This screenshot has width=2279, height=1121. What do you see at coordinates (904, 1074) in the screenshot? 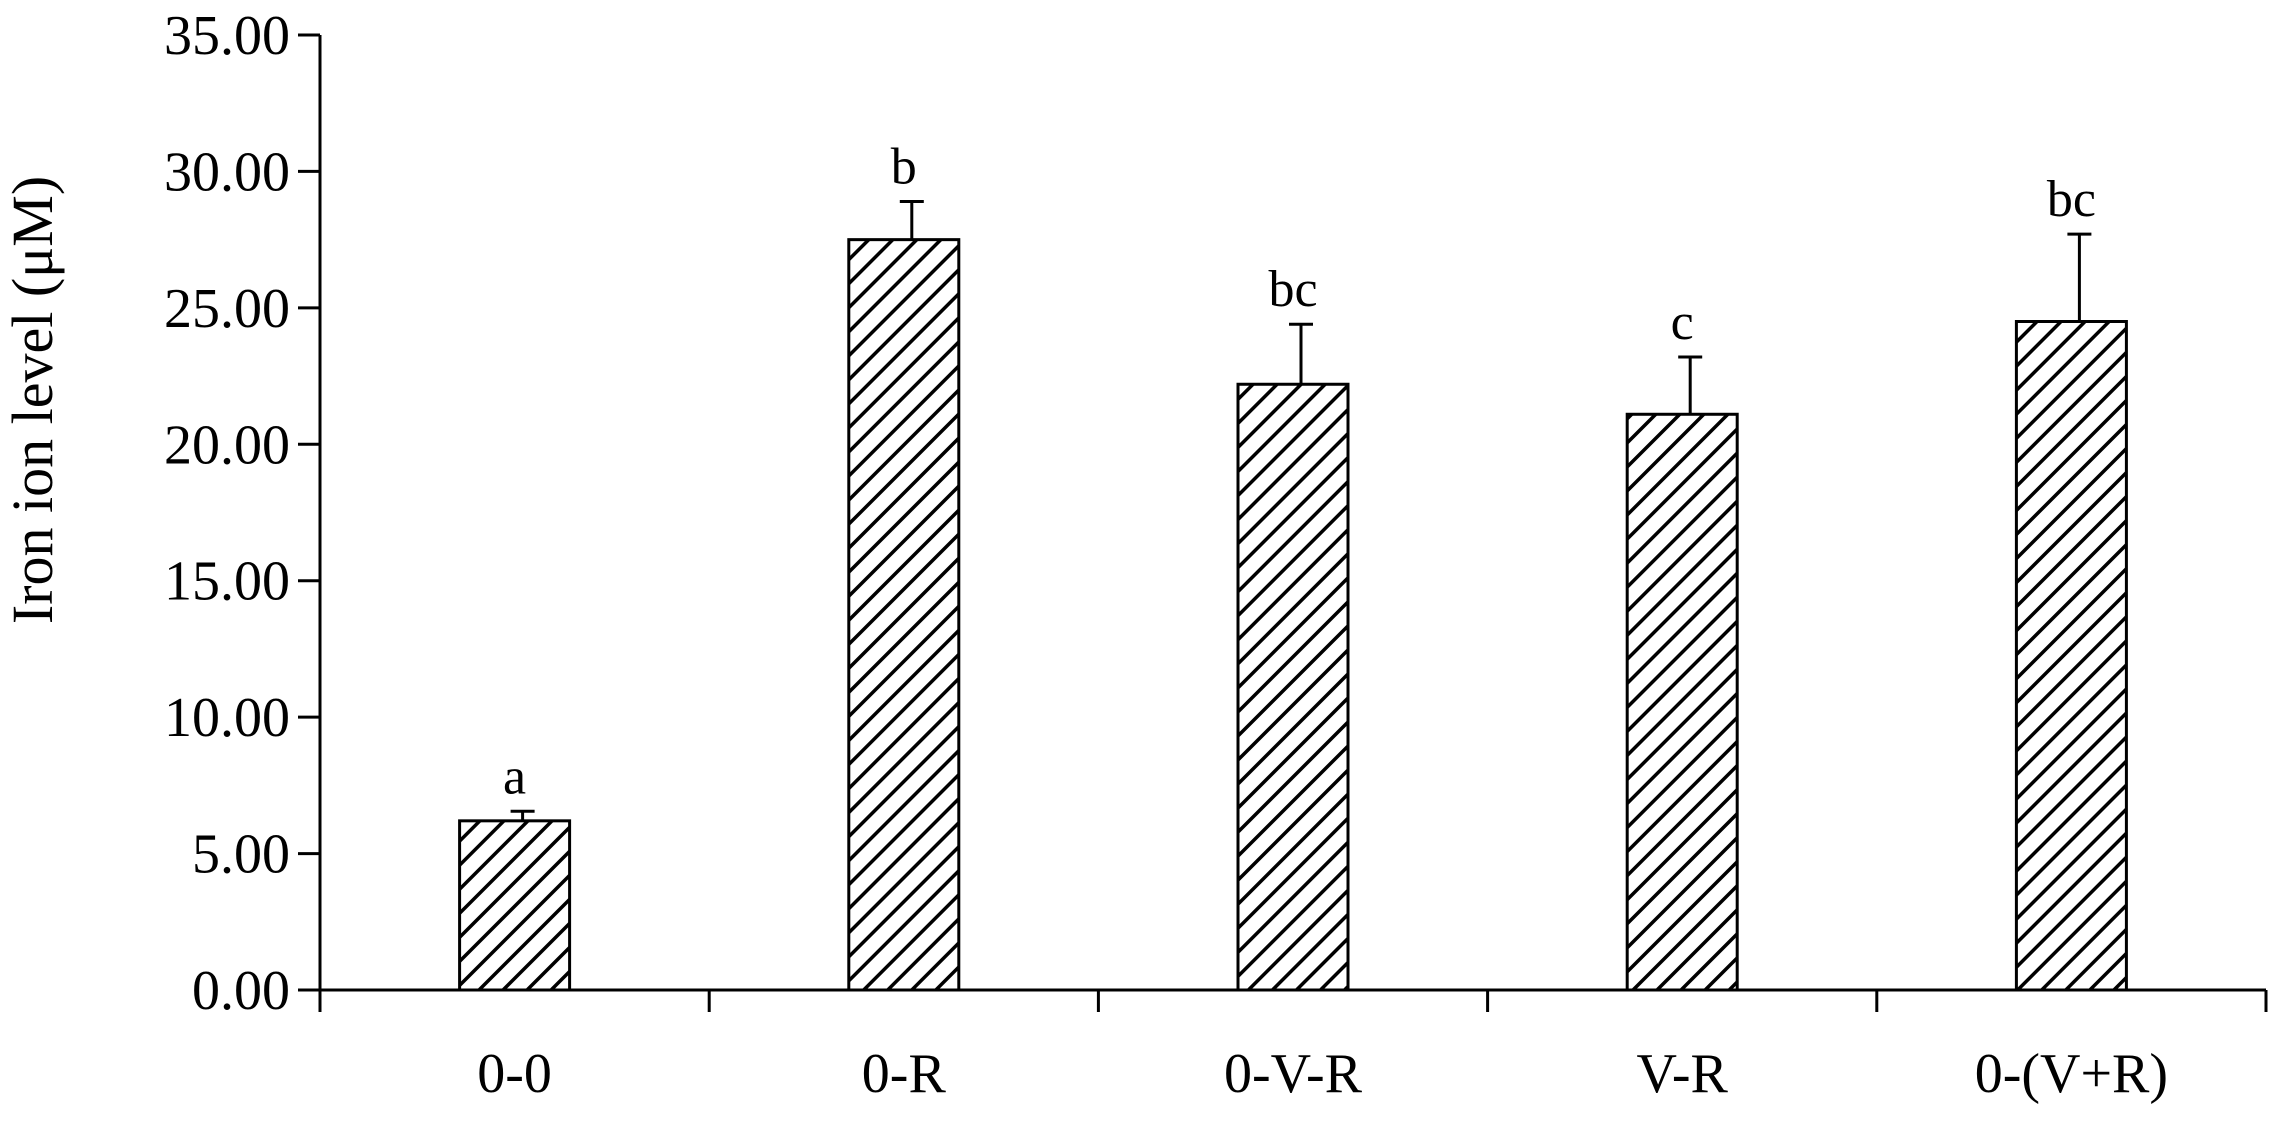
I see `x-tick-label: 0-R` at bounding box center [904, 1074].